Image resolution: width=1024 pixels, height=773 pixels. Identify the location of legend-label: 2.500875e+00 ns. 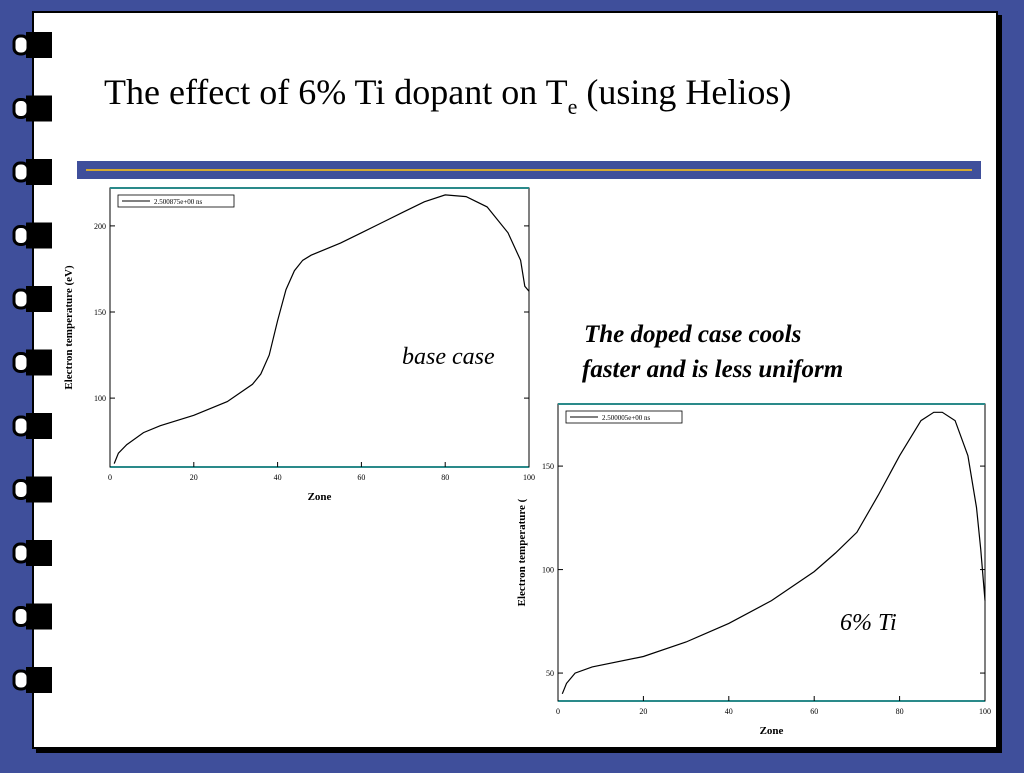
(178, 202).